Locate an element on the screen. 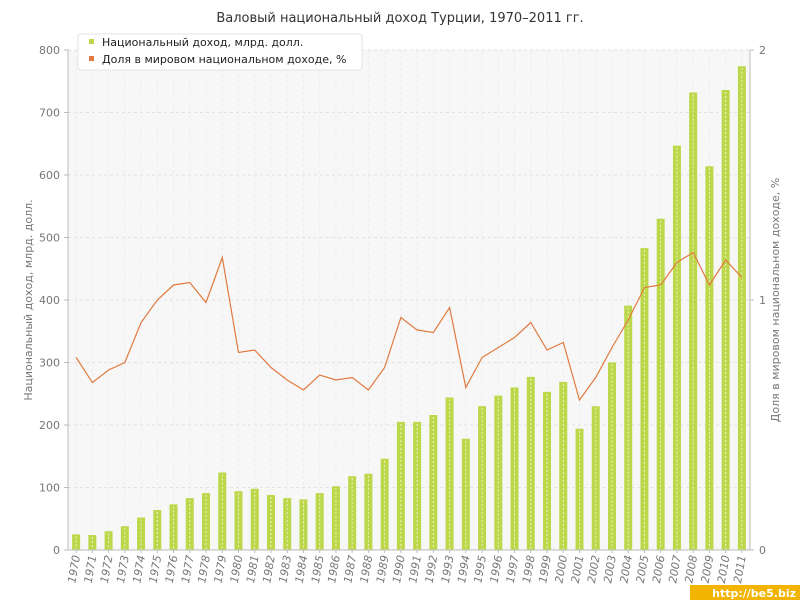  y-tick-label-left: 200 is located at coordinates (49, 425).